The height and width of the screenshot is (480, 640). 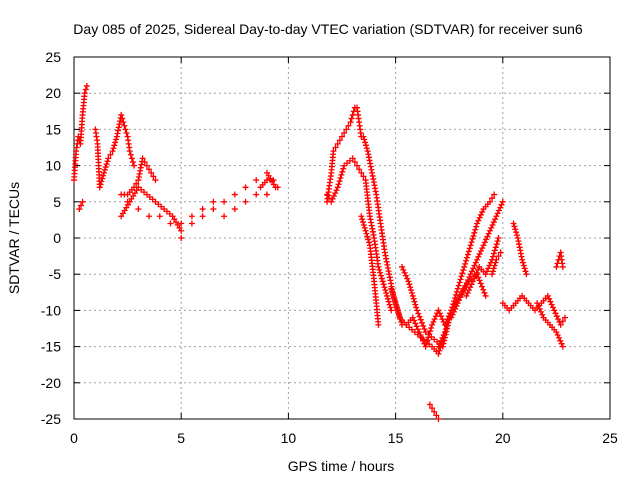 What do you see at coordinates (57, 238) in the screenshot?
I see `y-tick-label: 0` at bounding box center [57, 238].